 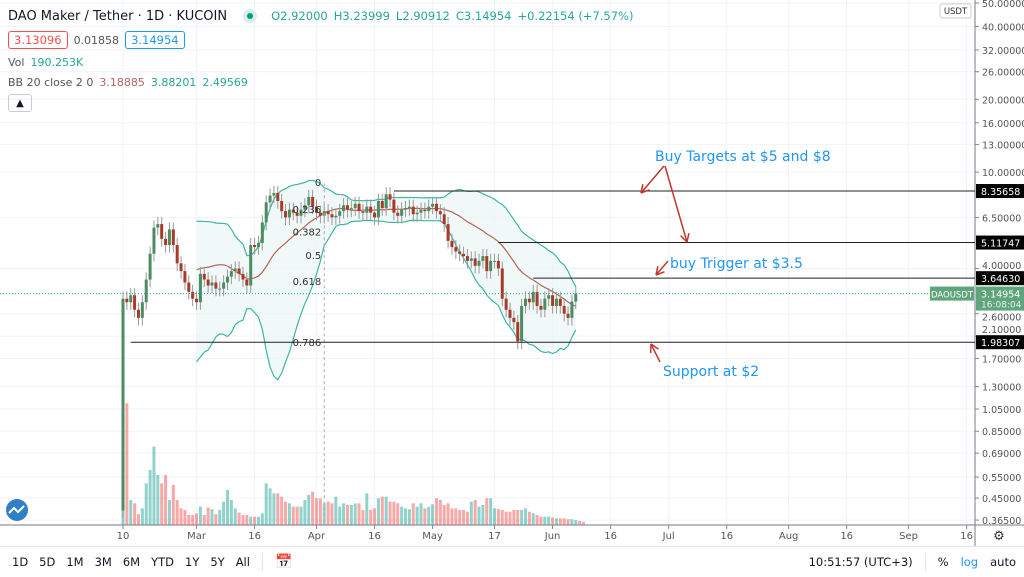 I want to click on range-all: All, so click(x=243, y=562).